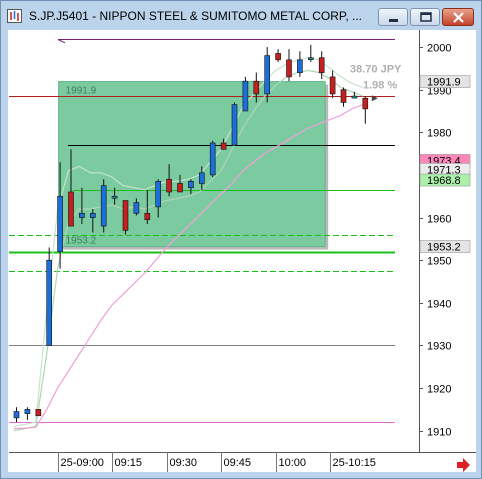 The image size is (482, 479). What do you see at coordinates (129, 463) in the screenshot?
I see `time-tick-label: 09:15` at bounding box center [129, 463].